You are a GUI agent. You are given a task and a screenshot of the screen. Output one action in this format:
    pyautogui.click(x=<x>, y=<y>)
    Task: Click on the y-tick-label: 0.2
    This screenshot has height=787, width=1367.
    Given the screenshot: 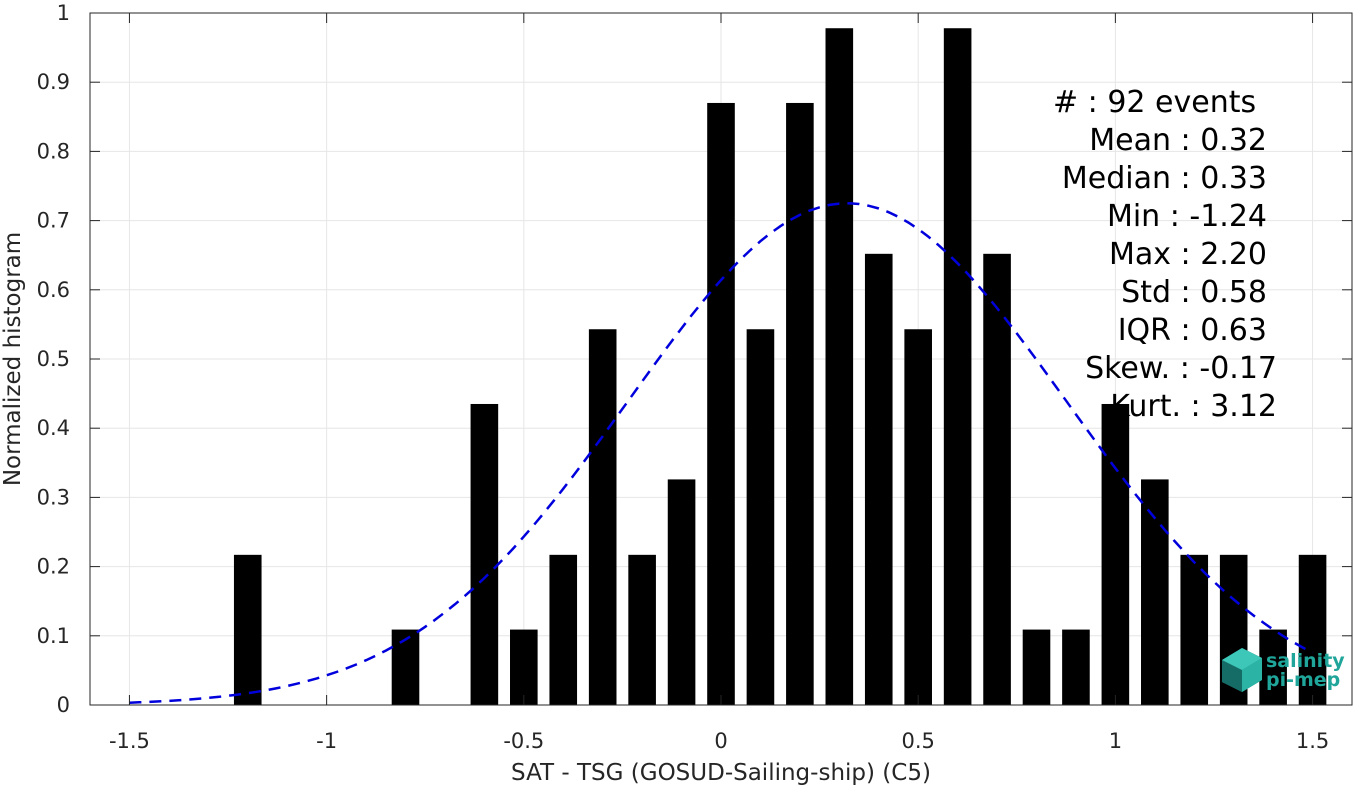 What is the action you would take?
    pyautogui.click(x=53, y=567)
    